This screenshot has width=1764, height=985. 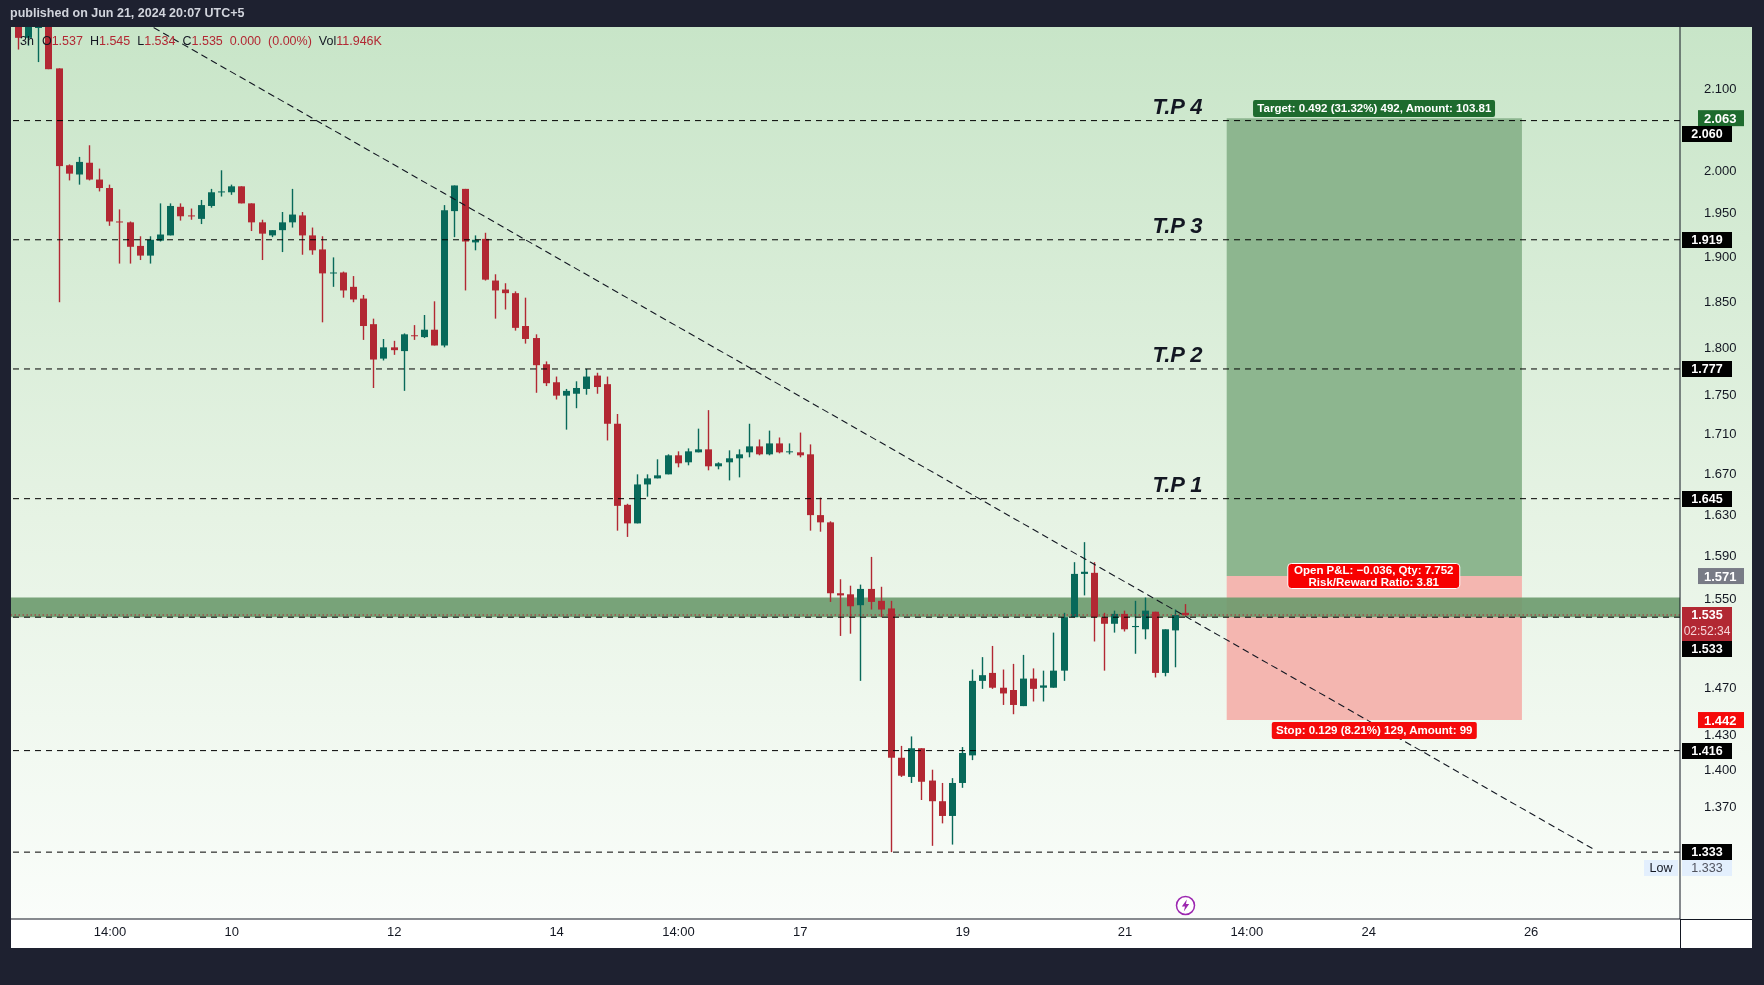 I want to click on y-tick-label: 1.750, so click(x=1720, y=395).